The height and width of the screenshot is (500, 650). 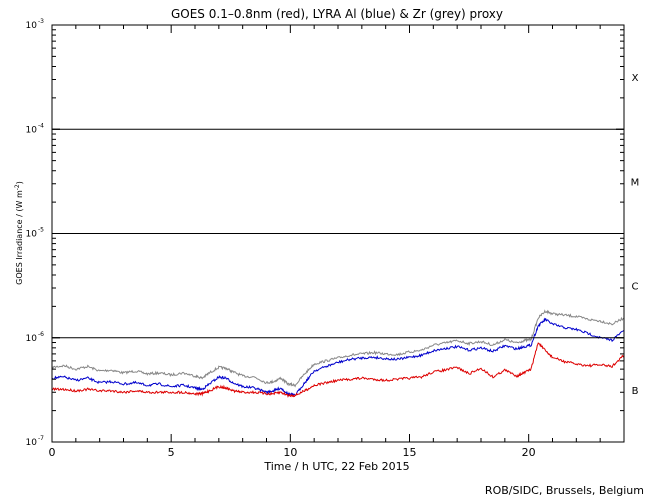 I want to click on y-axis-label-close: ), so click(x=19, y=182).